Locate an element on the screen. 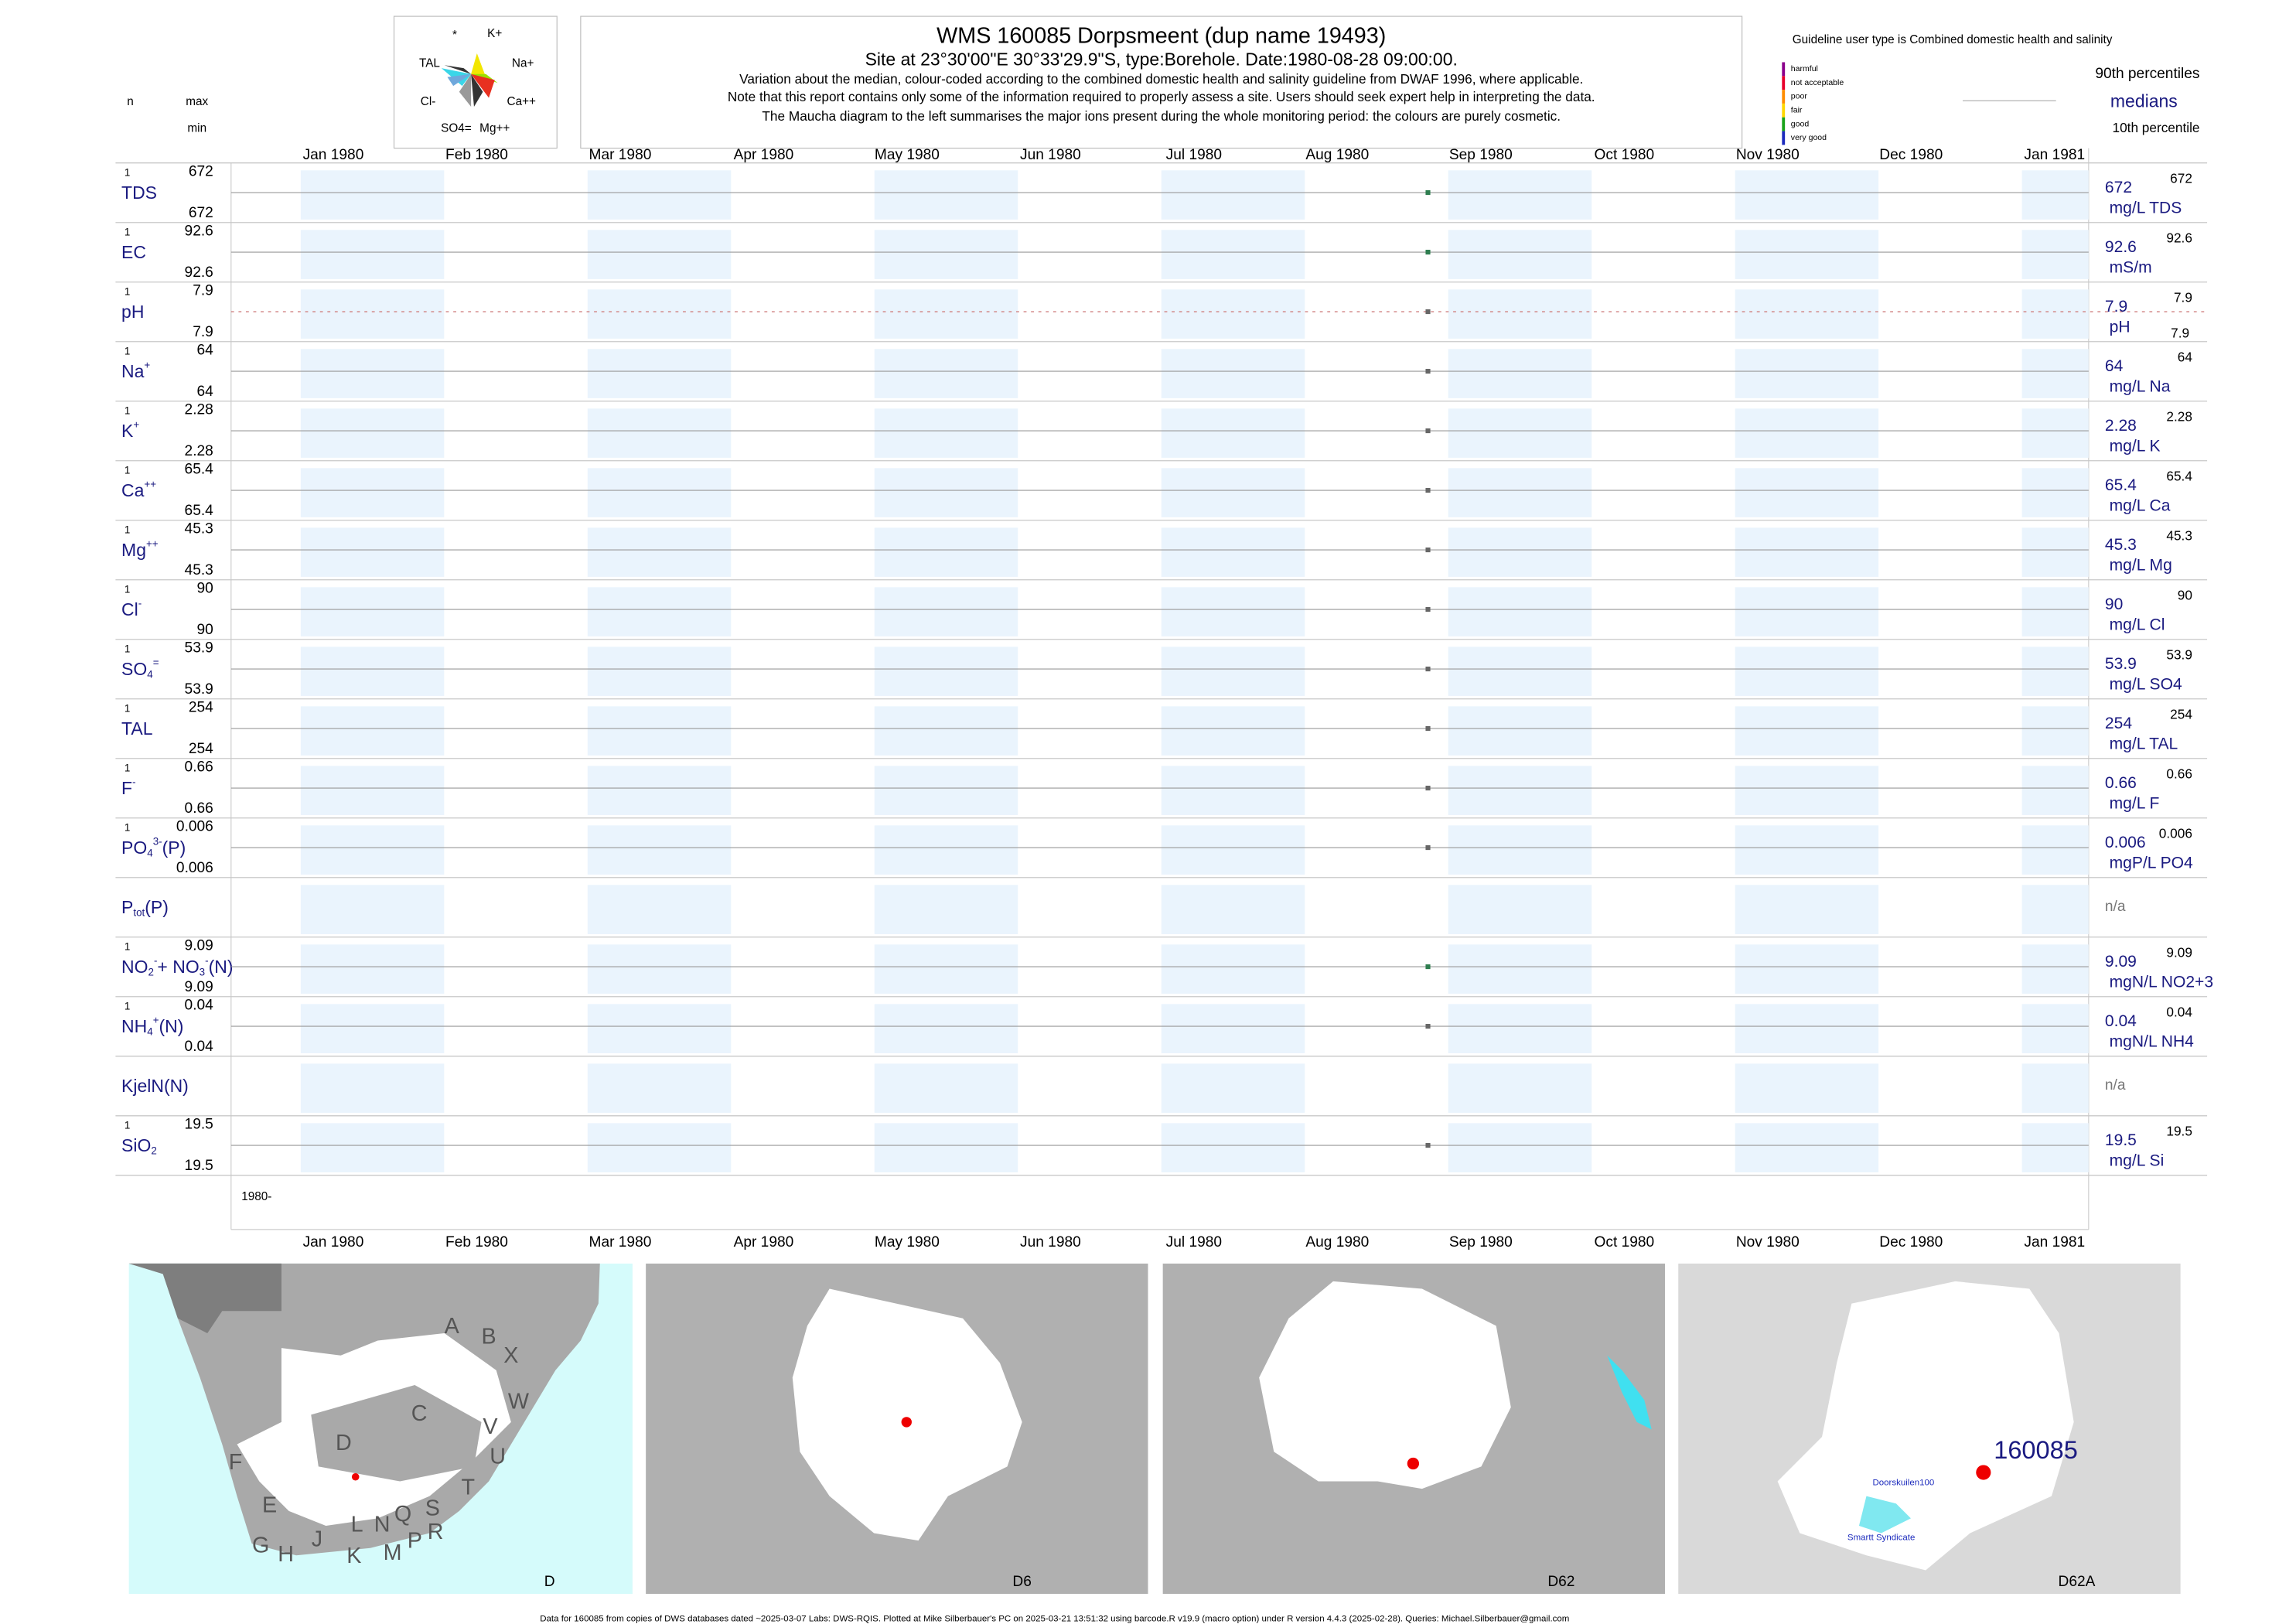  max-value: 45.3 is located at coordinates (199, 528).